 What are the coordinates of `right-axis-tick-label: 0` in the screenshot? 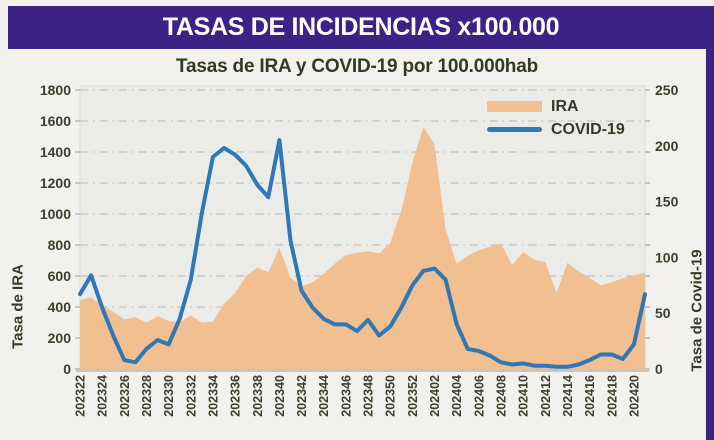 It's located at (659, 369).